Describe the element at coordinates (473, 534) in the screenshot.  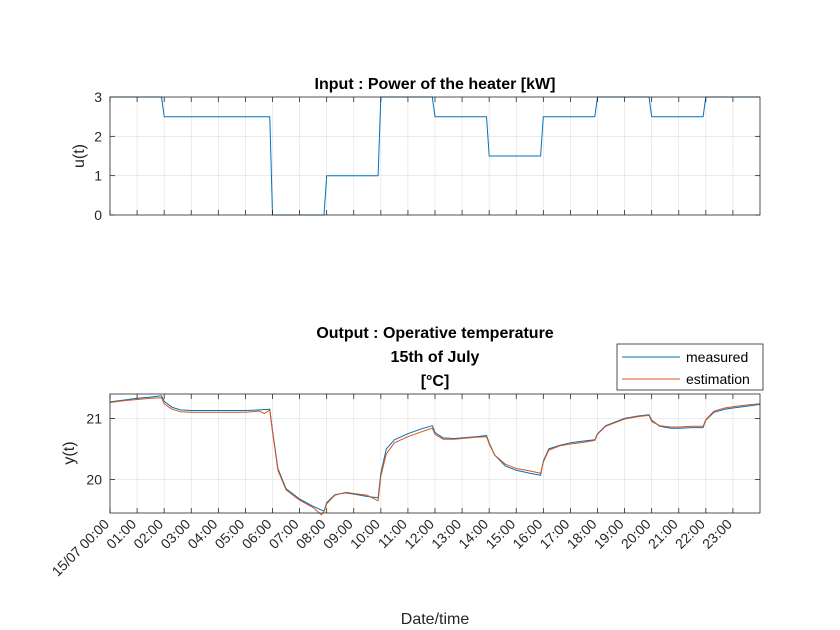
I see `x-tick-label: 14:00` at that location.